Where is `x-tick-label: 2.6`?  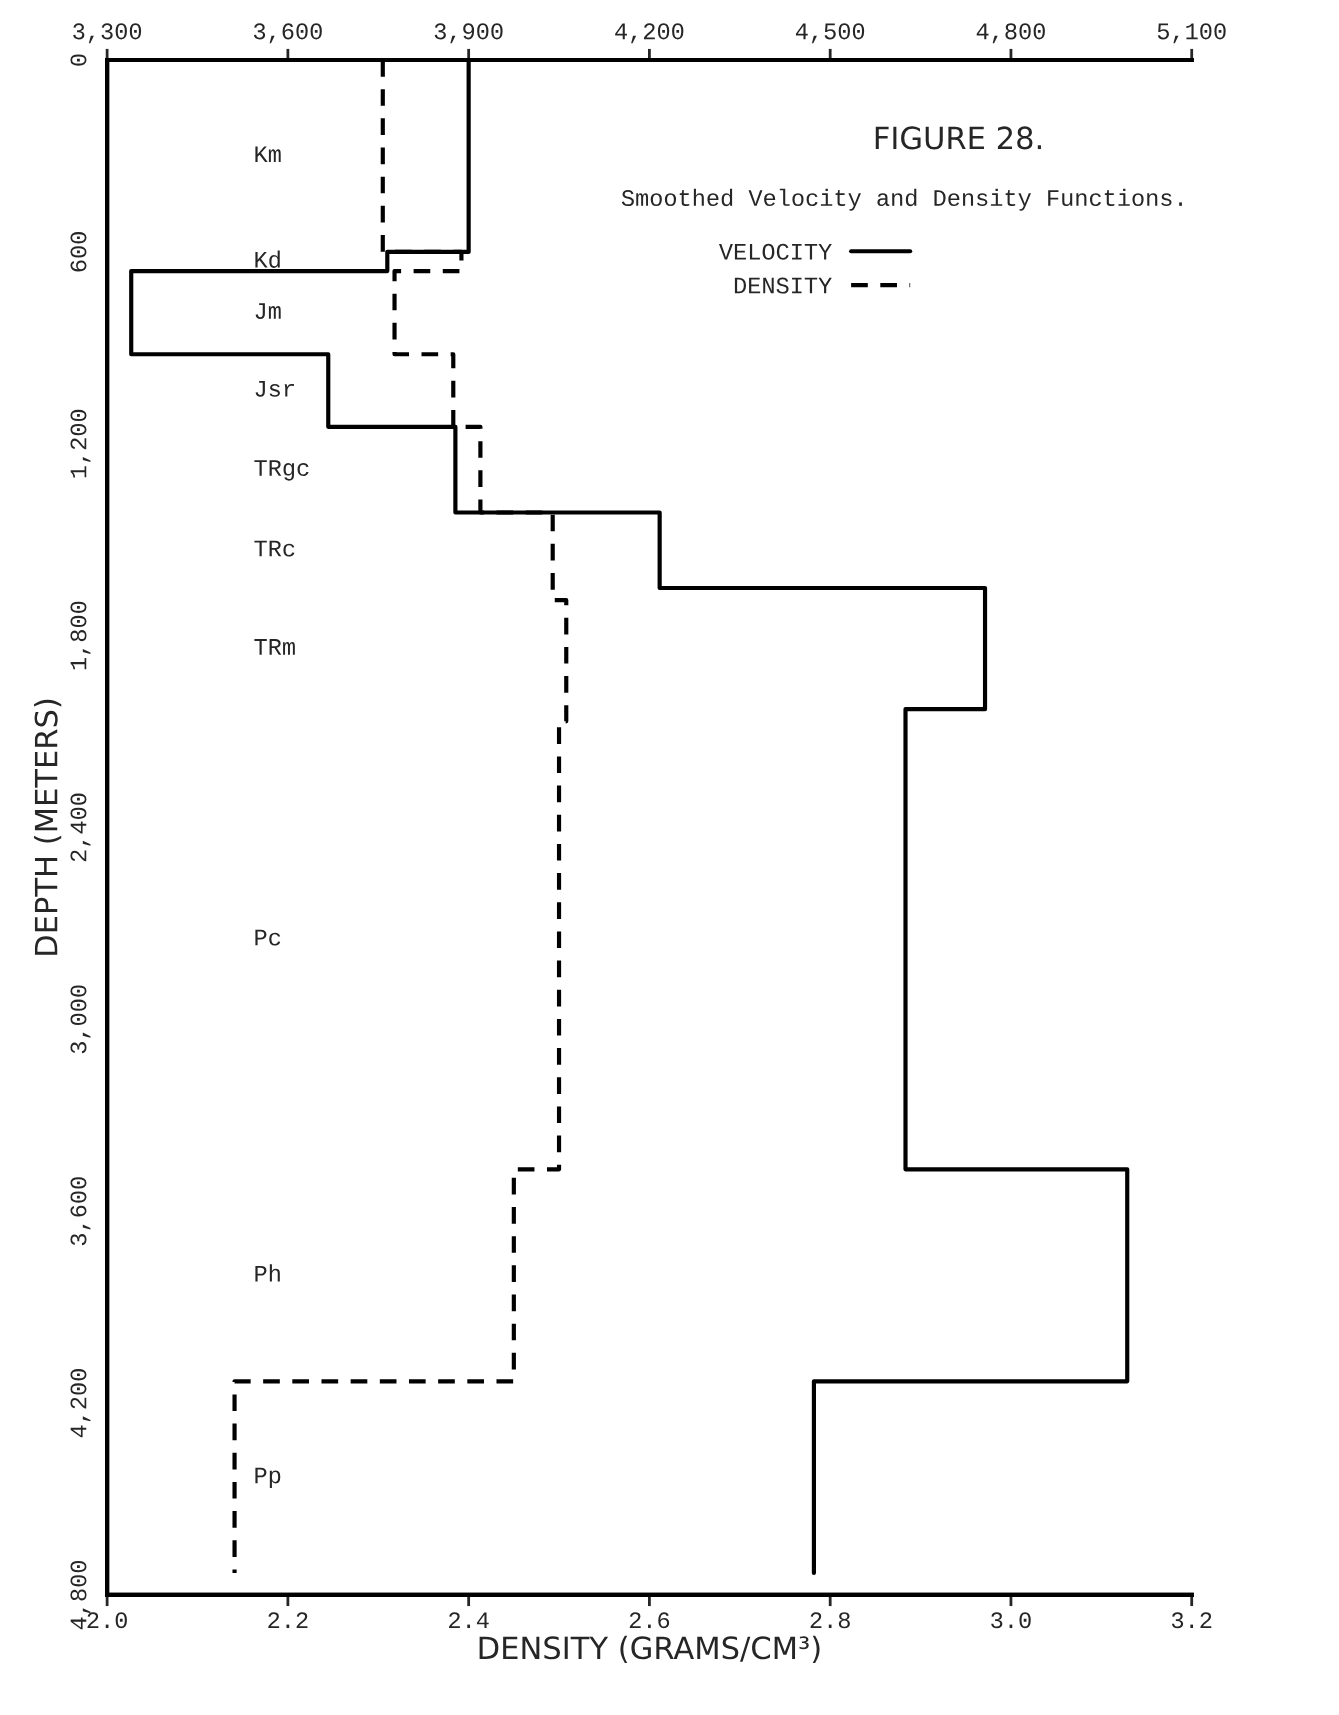 x-tick-label: 2.6 is located at coordinates (649, 1620).